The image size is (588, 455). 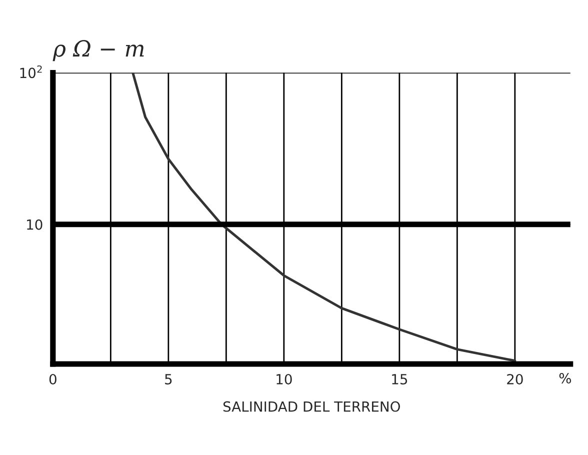 I want to click on y-tick-label: 10$^{2}$, so click(x=31, y=71).